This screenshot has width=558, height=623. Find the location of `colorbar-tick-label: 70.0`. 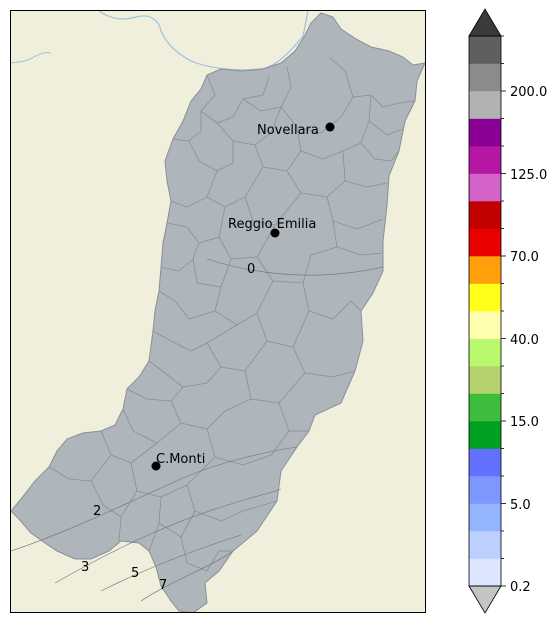

colorbar-tick-label: 70.0 is located at coordinates (524, 257).